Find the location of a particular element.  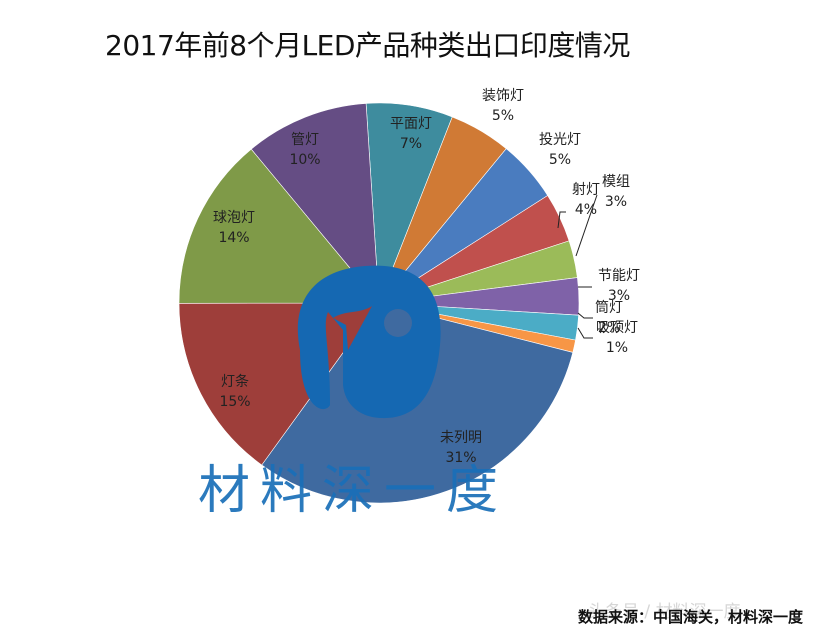

leader-lines is located at coordinates (577, 266).